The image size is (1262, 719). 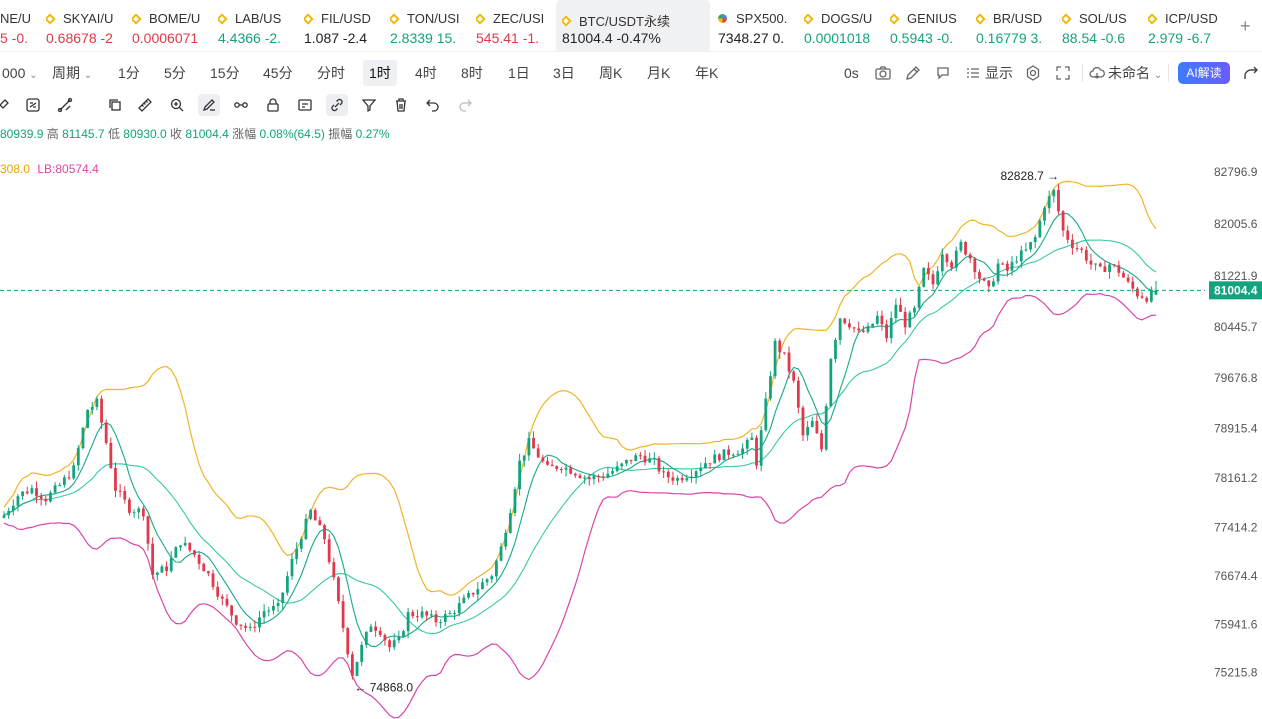 What do you see at coordinates (843, 25) in the screenshot?
I see `ticker-item: DOGS/U 0.0001018` at bounding box center [843, 25].